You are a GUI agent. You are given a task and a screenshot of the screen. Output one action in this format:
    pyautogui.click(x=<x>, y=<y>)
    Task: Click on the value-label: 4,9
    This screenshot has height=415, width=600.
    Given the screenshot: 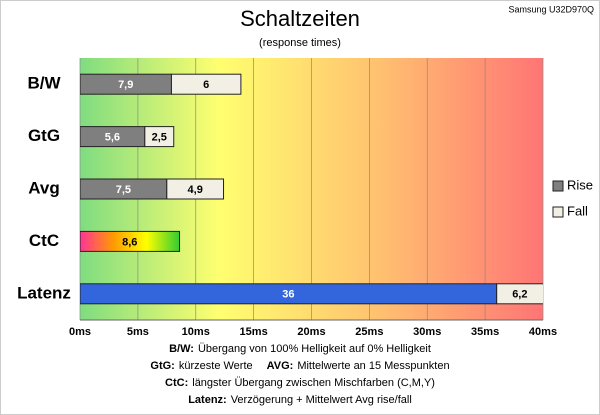 What is the action you would take?
    pyautogui.click(x=195, y=190)
    